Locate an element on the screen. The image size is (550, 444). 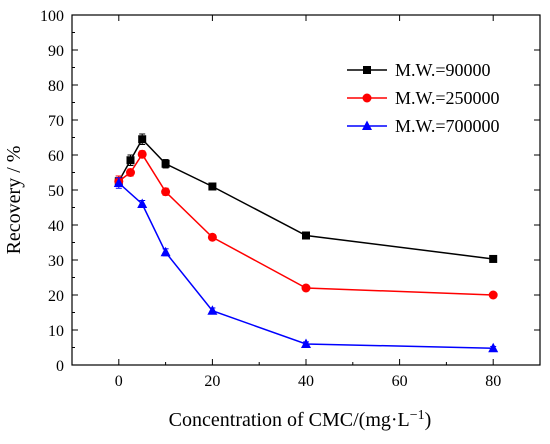
y-tick-label: 90 is located at coordinates (56, 51).